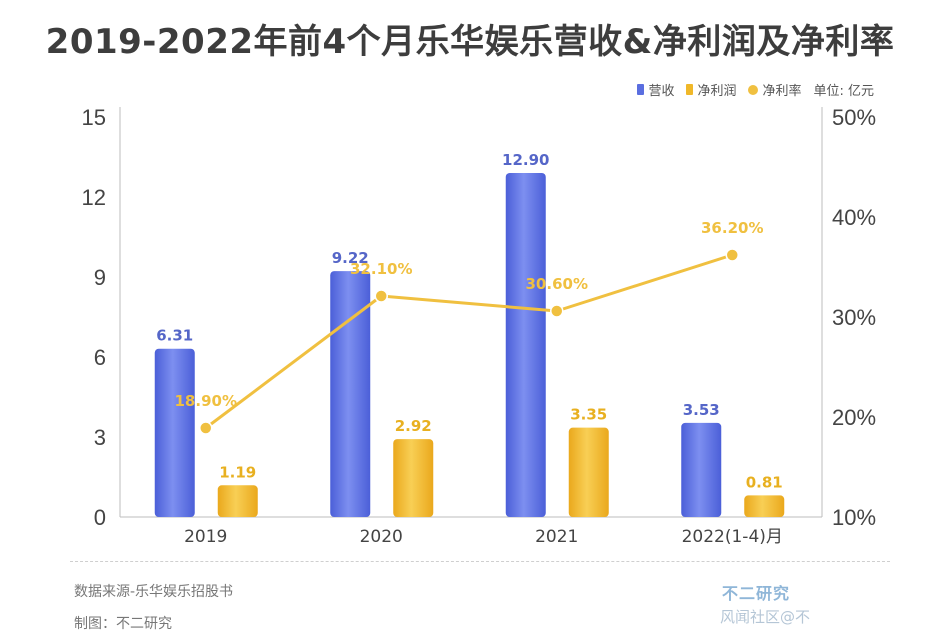 This screenshot has width=940, height=644. What do you see at coordinates (525, 160) in the screenshot?
I see `bar-label-revenue: 12.90` at bounding box center [525, 160].